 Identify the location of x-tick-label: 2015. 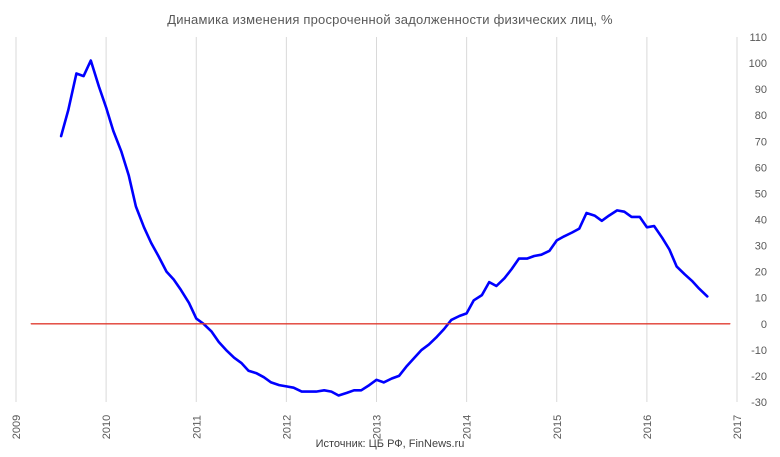
(558, 427).